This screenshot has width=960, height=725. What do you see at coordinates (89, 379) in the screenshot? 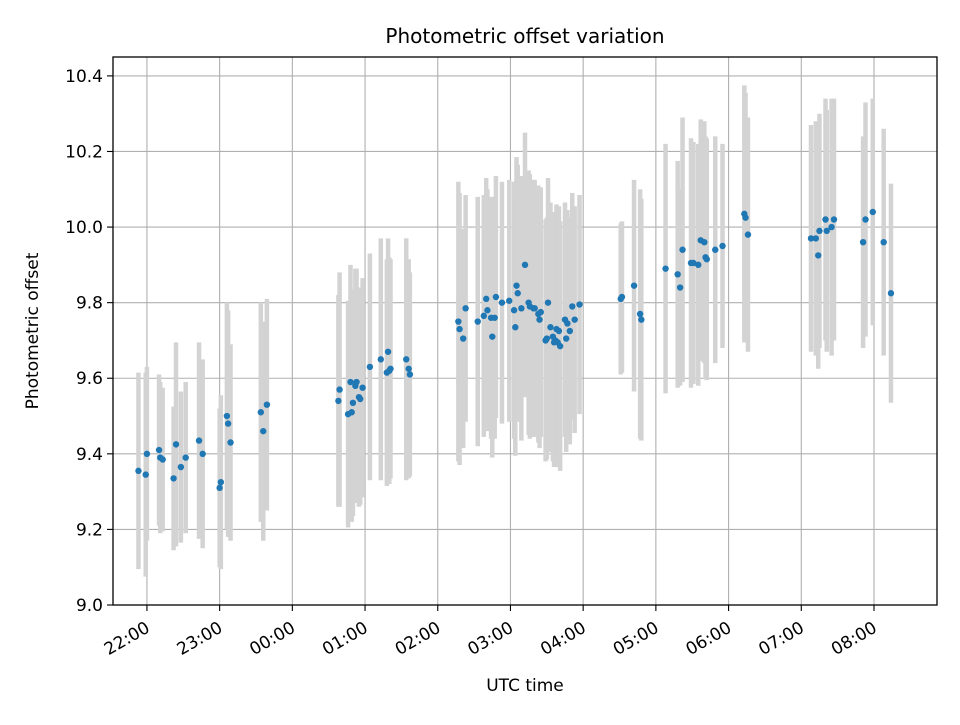
I see `y-tick-label: 9.6` at bounding box center [89, 379].